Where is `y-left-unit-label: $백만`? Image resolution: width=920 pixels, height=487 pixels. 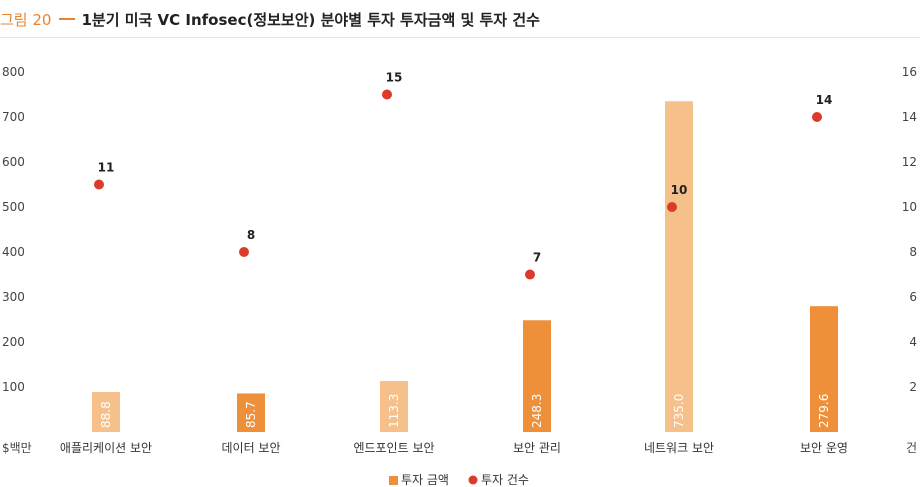 y-left-unit-label: $백만 is located at coordinates (17, 448).